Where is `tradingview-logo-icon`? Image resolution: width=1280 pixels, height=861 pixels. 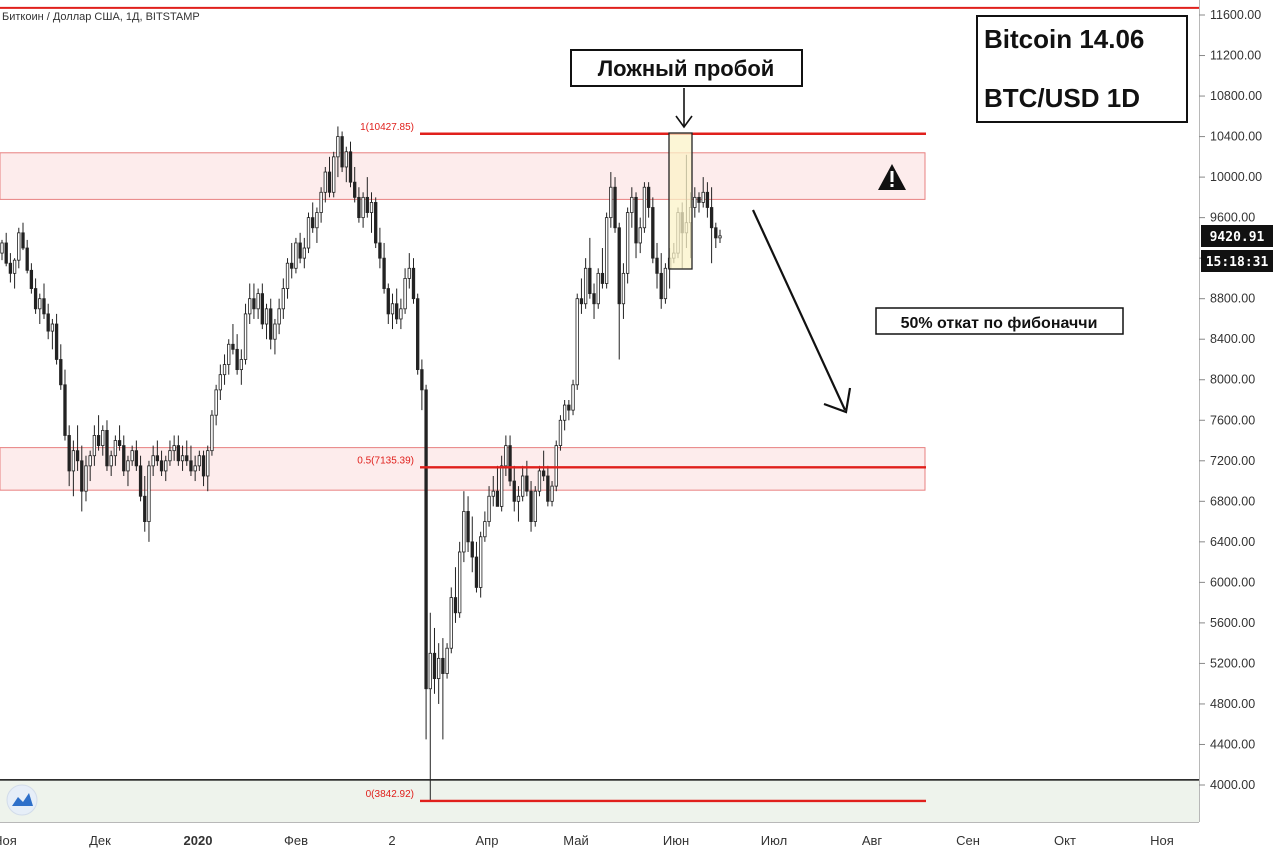
tradingview-logo-icon is located at coordinates (22, 800).